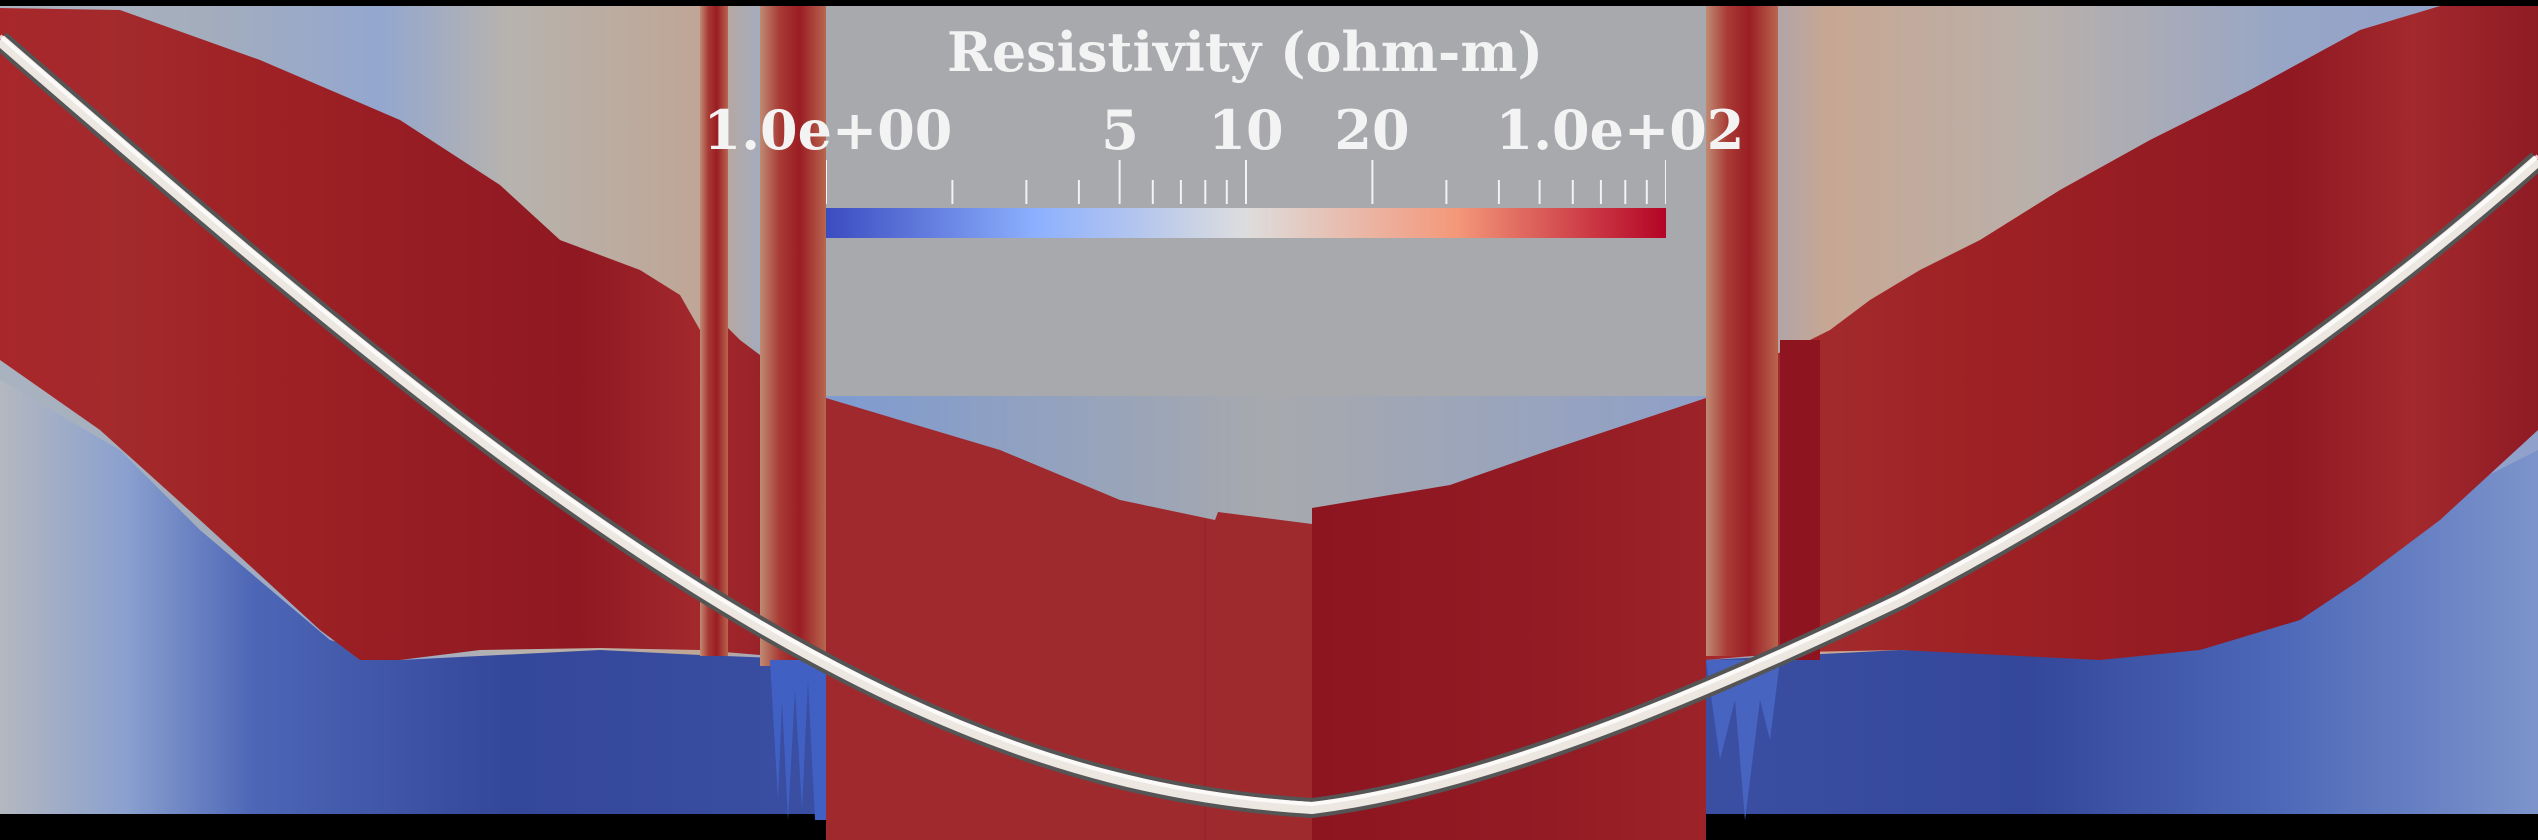 This screenshot has height=840, width=2538. I want to click on right-stripe-a, so click(1742, 331).